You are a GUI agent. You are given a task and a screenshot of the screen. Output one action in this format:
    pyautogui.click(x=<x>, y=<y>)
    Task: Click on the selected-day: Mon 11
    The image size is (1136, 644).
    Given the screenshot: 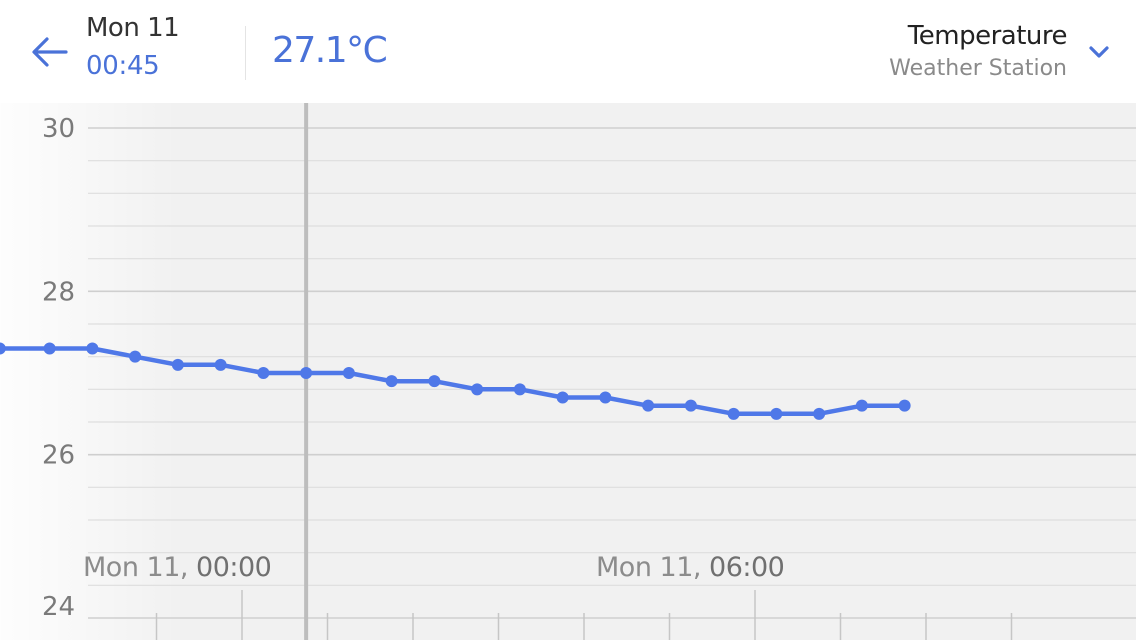 What is the action you would take?
    pyautogui.click(x=133, y=28)
    